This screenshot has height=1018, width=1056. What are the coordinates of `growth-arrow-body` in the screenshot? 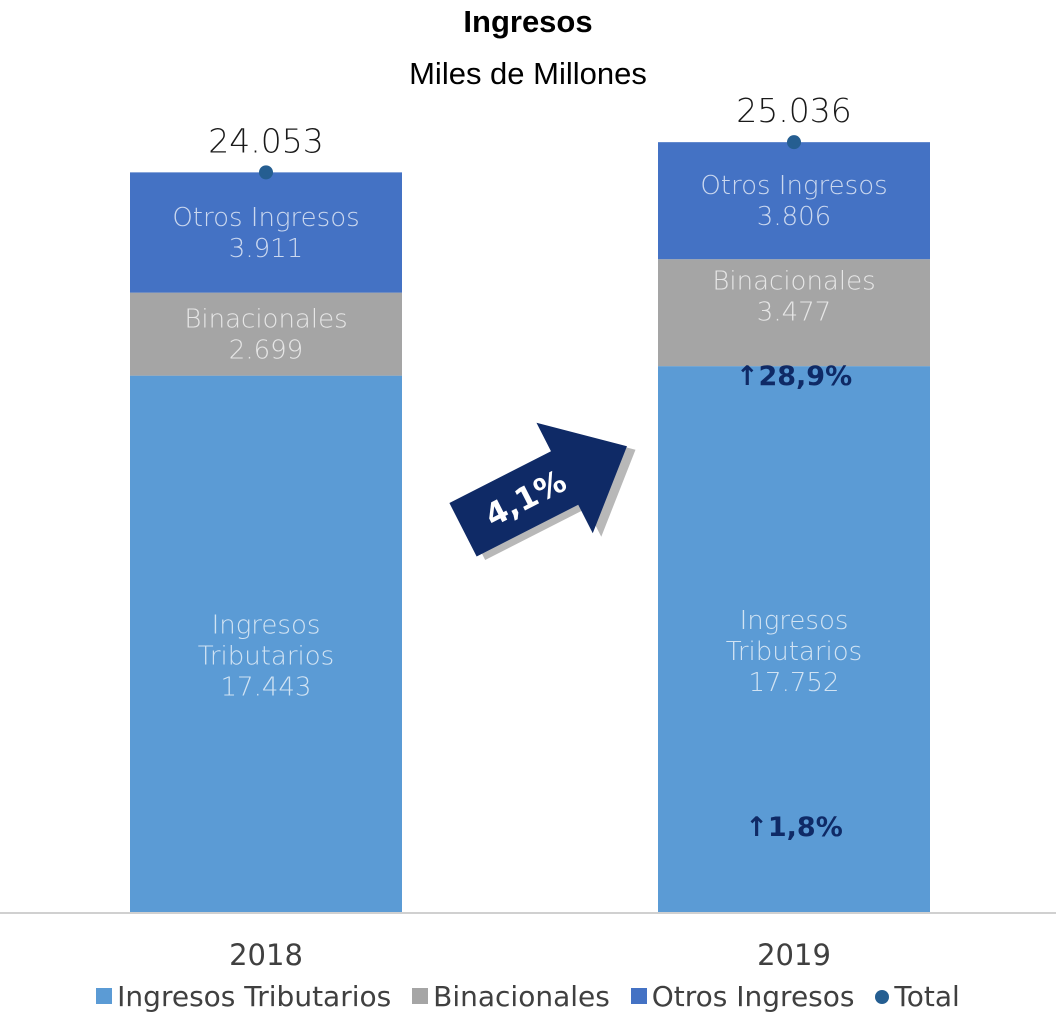 It's located at (538, 489).